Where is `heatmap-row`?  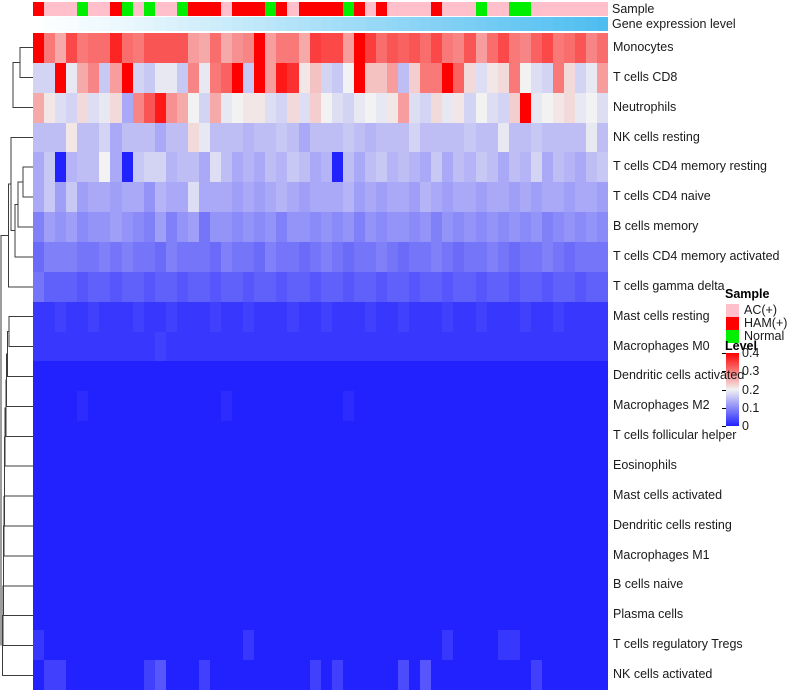
heatmap-row is located at coordinates (321, 645).